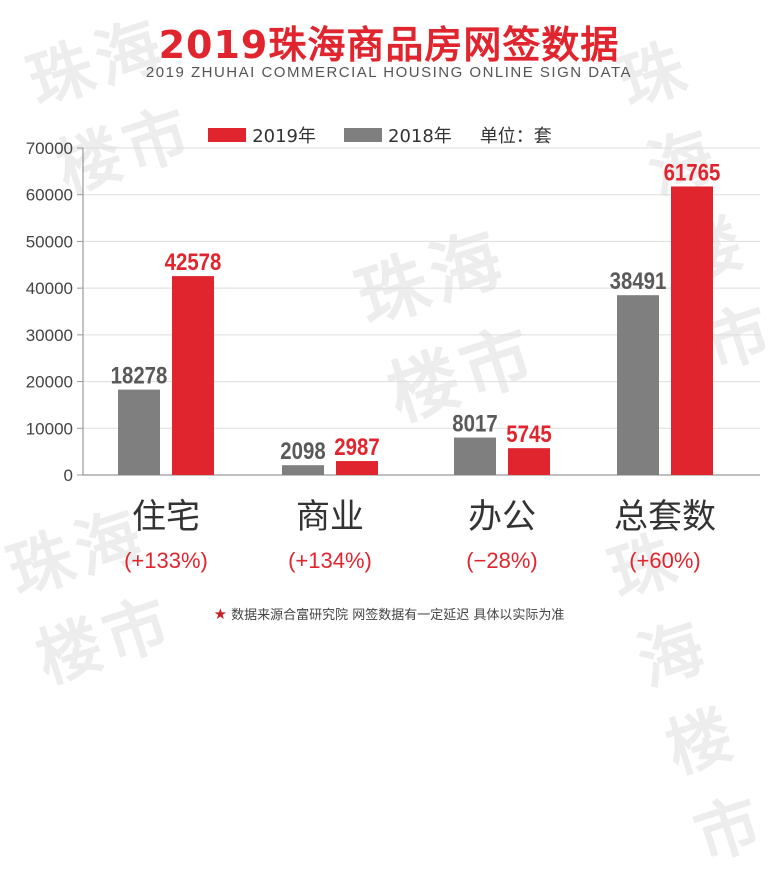 The height and width of the screenshot is (879, 778). Describe the element at coordinates (166, 517) in the screenshot. I see `category-label: 住宅` at that location.